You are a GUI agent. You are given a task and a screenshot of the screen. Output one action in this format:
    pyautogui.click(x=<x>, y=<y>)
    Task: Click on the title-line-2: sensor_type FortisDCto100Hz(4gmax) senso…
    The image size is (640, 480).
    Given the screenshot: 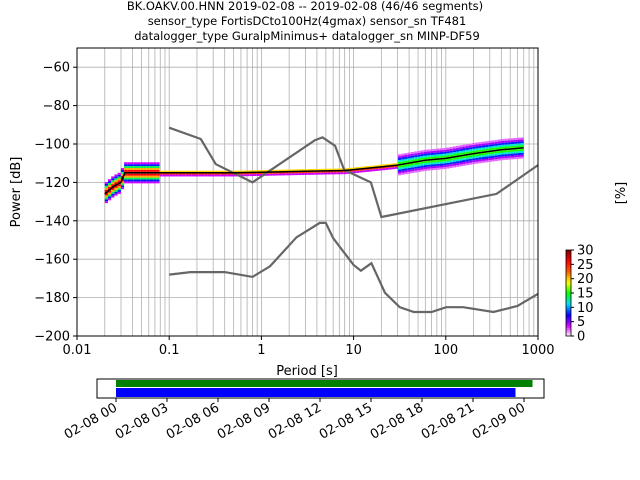 What is the action you would take?
    pyautogui.click(x=307, y=21)
    